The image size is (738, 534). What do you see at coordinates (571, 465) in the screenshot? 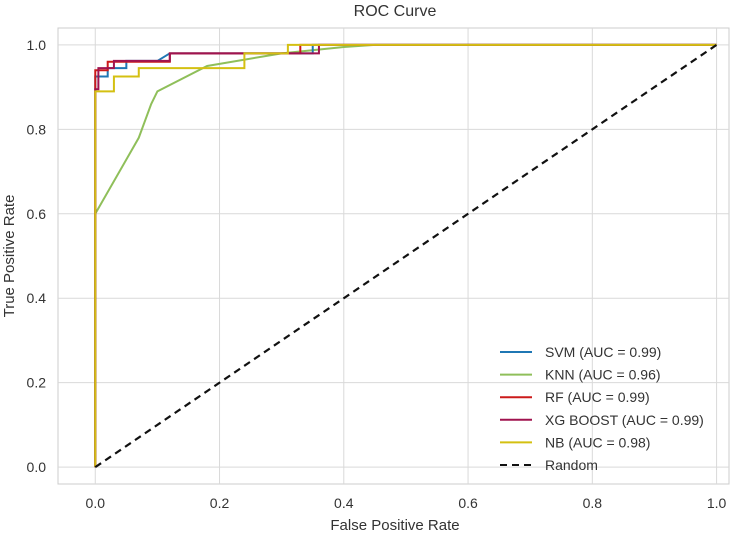
I see `legend-label: Random` at bounding box center [571, 465].